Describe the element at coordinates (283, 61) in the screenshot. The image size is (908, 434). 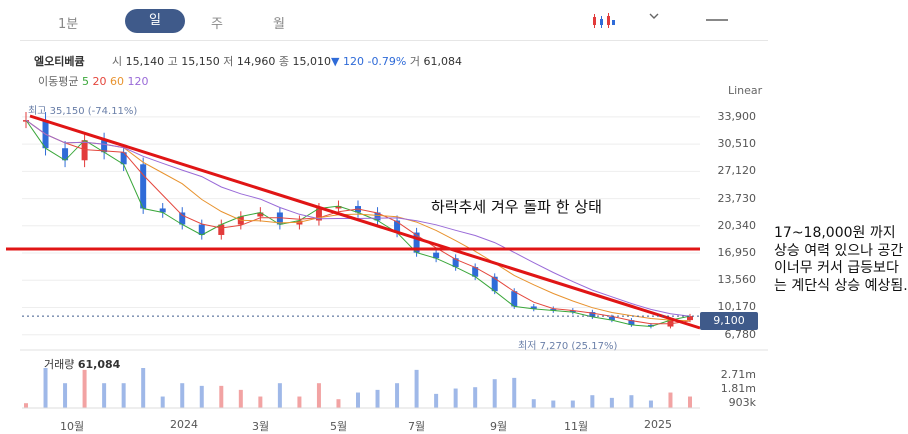
I see `close-label: 종` at that location.